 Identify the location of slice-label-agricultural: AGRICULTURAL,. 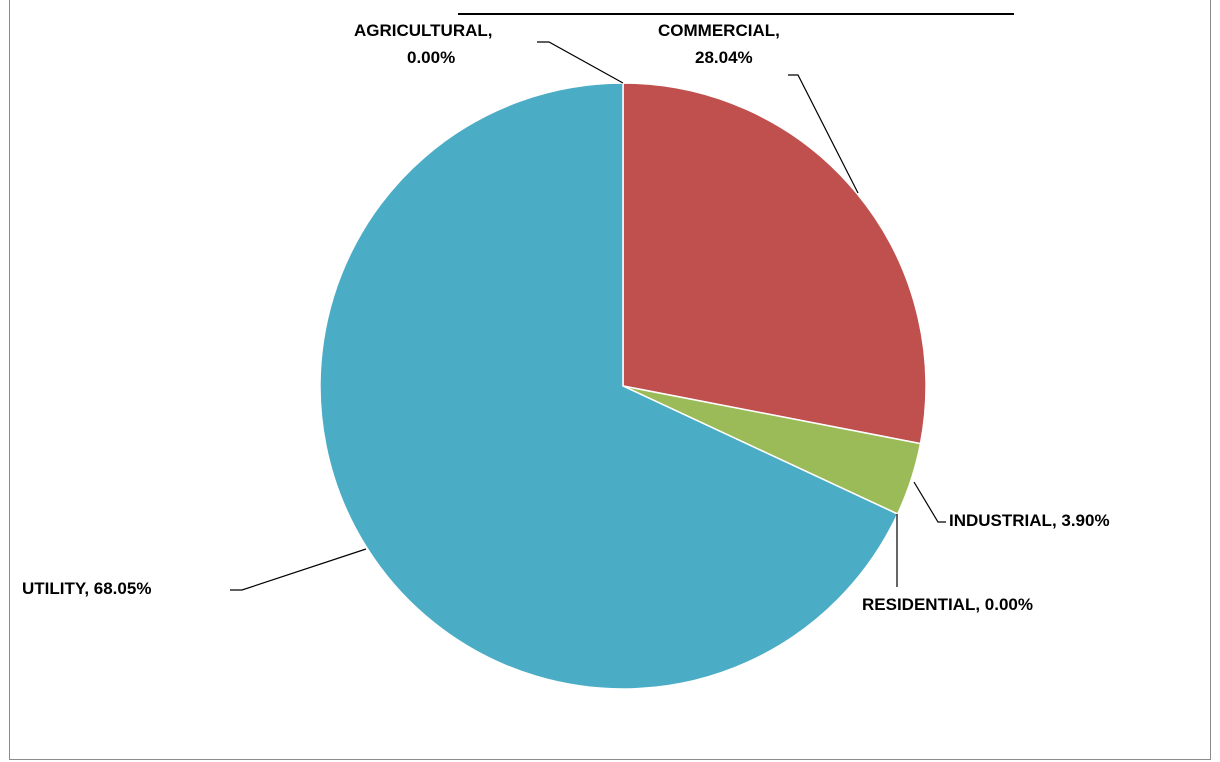
(423, 30).